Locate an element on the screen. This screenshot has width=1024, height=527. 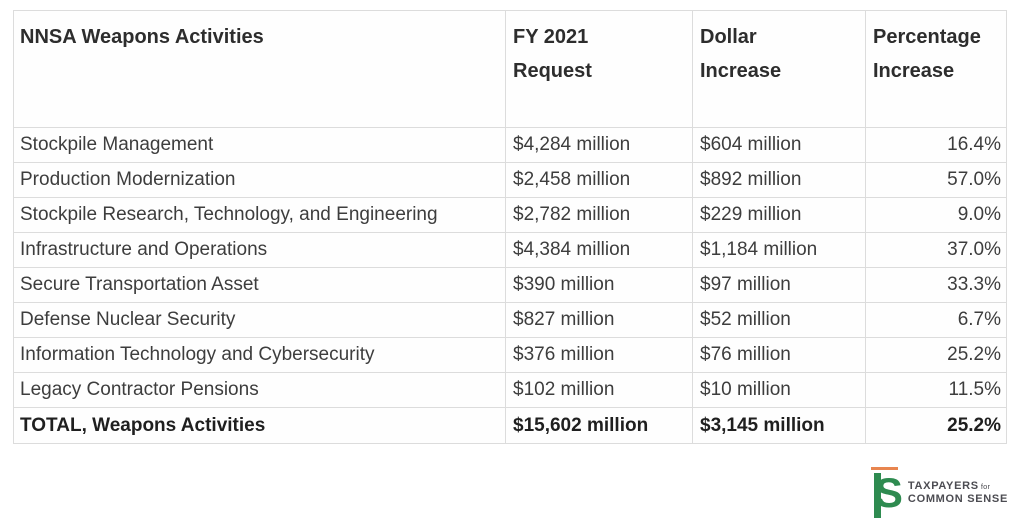
cell-dollar: $76 million is located at coordinates (779, 355).